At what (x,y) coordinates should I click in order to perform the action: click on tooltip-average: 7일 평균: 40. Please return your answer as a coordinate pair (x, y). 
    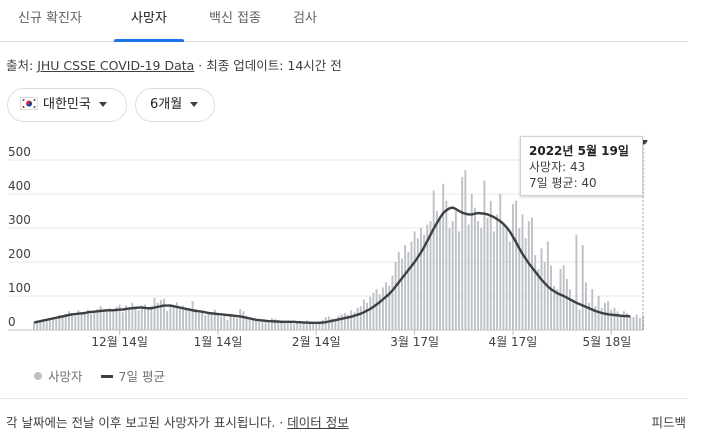
    Looking at the image, I should click on (563, 183).